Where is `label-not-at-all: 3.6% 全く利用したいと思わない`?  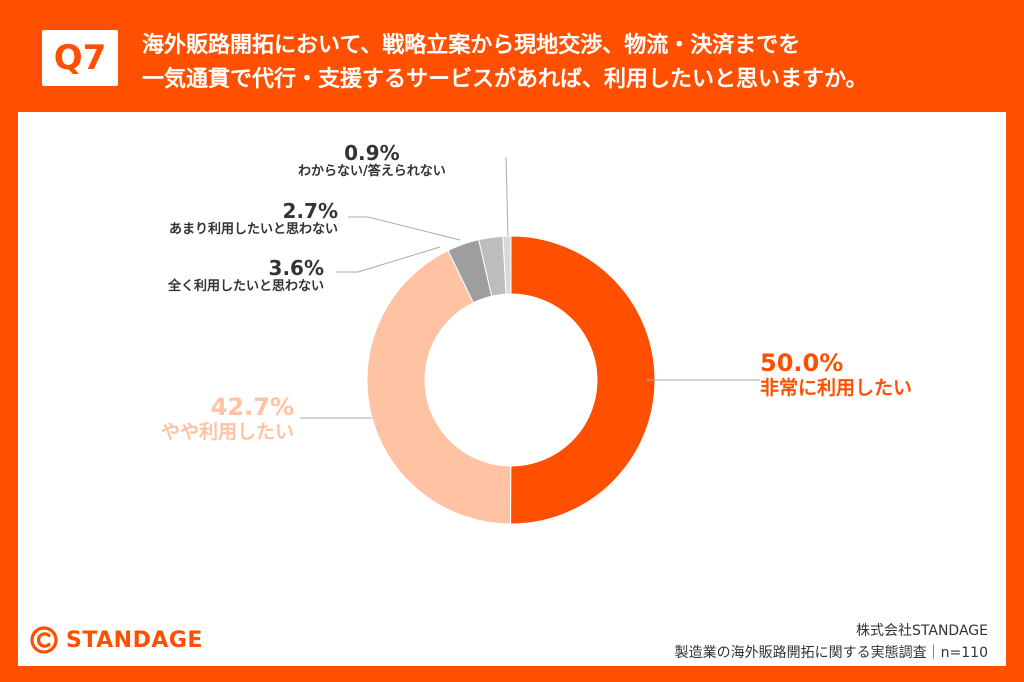 label-not-at-all: 3.6% 全く利用したいと思わない is located at coordinates (231, 276).